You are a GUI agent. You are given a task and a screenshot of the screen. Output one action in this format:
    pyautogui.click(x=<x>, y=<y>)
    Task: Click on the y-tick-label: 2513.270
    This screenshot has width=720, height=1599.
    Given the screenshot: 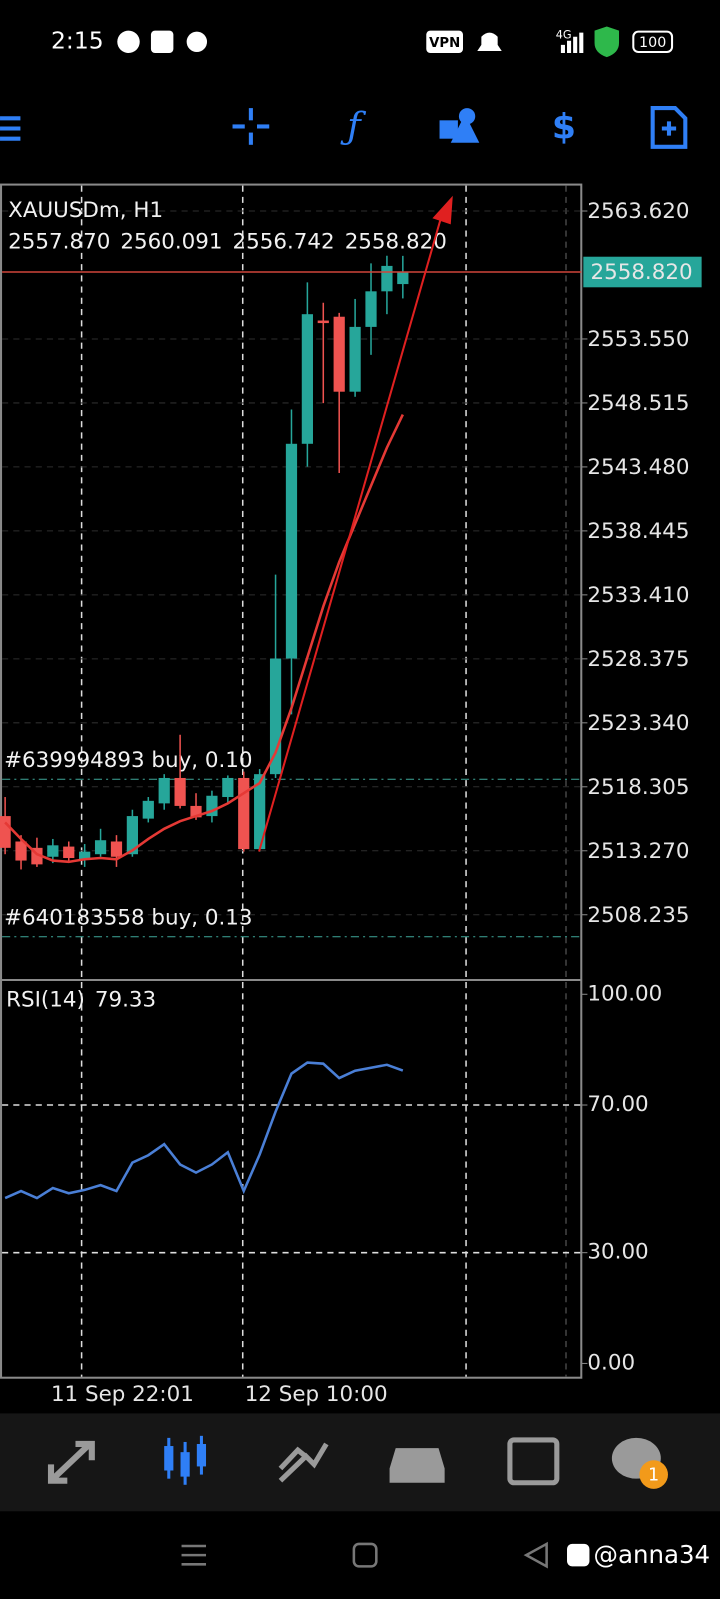 What is the action you would take?
    pyautogui.click(x=638, y=851)
    